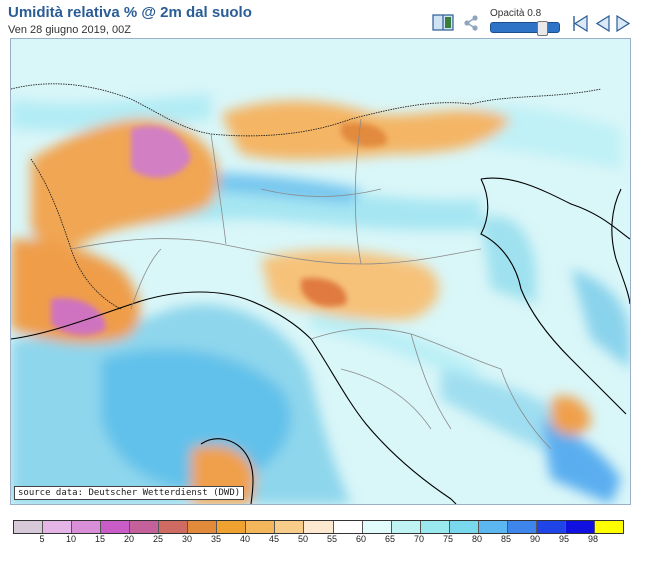  What do you see at coordinates (564, 539) in the screenshot?
I see `legend-tick-label: 95` at bounding box center [564, 539].